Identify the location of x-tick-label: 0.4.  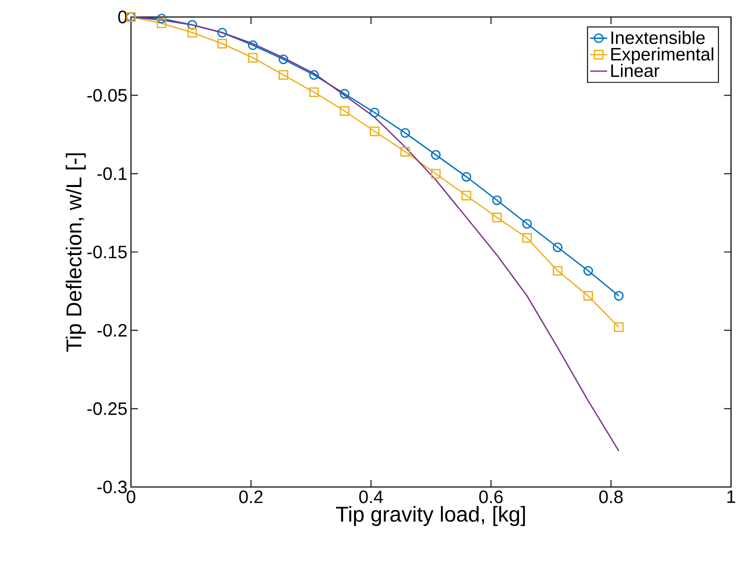
(371, 497).